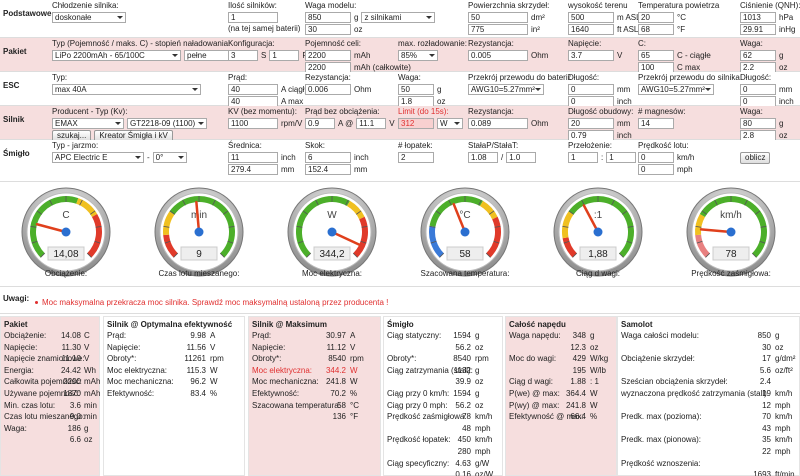 The height and width of the screenshot is (476, 800). Describe the element at coordinates (253, 169) in the screenshot. I see `input-control: 279.4` at that location.